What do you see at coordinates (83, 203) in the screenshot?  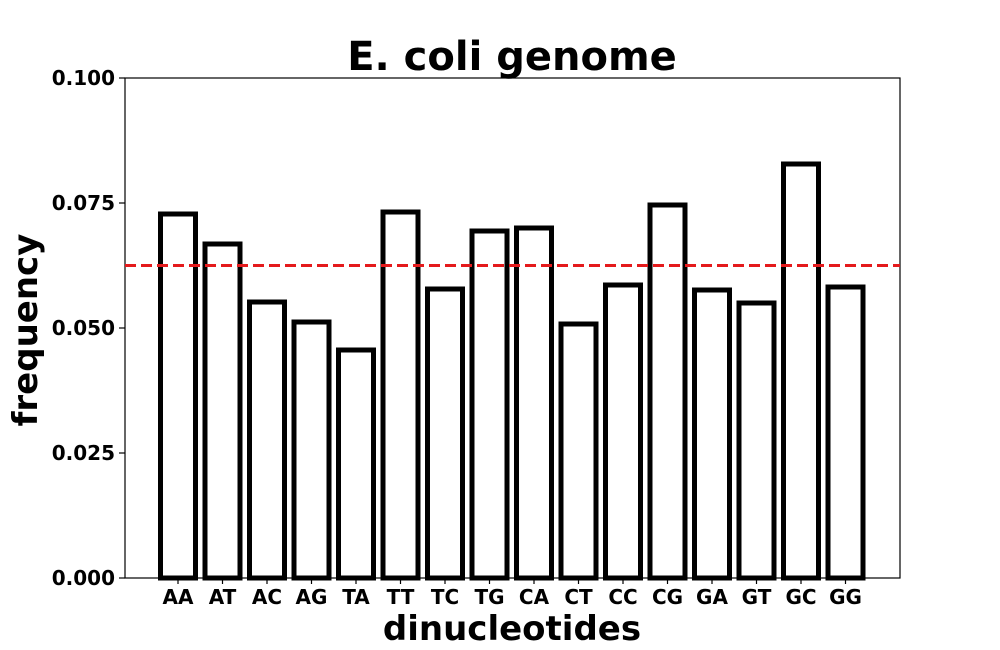 I see `y-tick-label: 0.075` at bounding box center [83, 203].